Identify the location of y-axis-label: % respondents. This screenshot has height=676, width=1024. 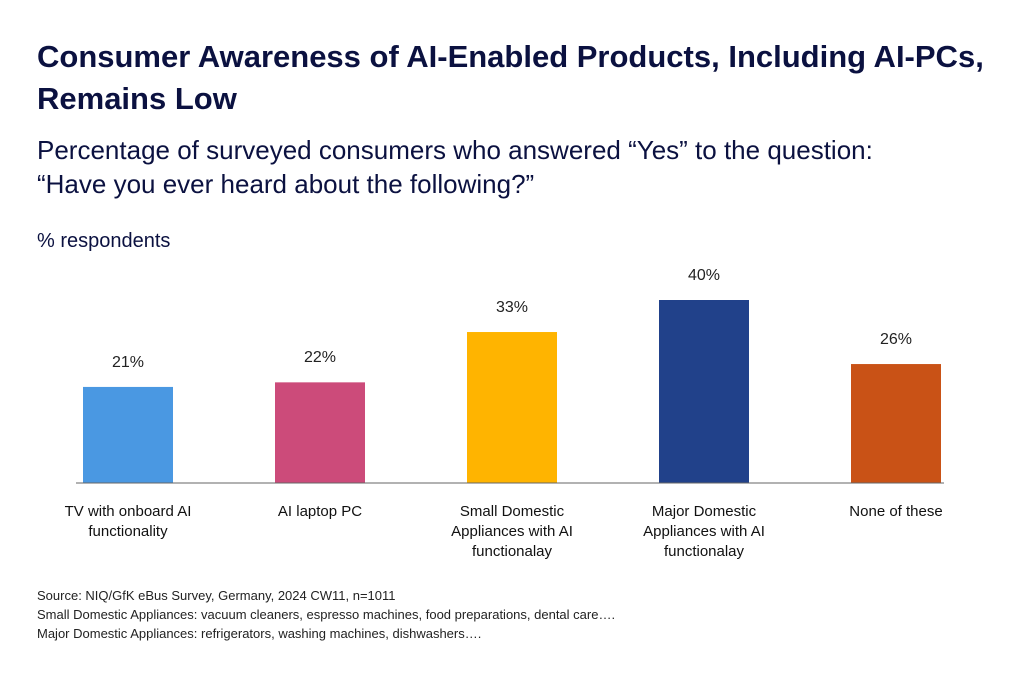
(104, 241).